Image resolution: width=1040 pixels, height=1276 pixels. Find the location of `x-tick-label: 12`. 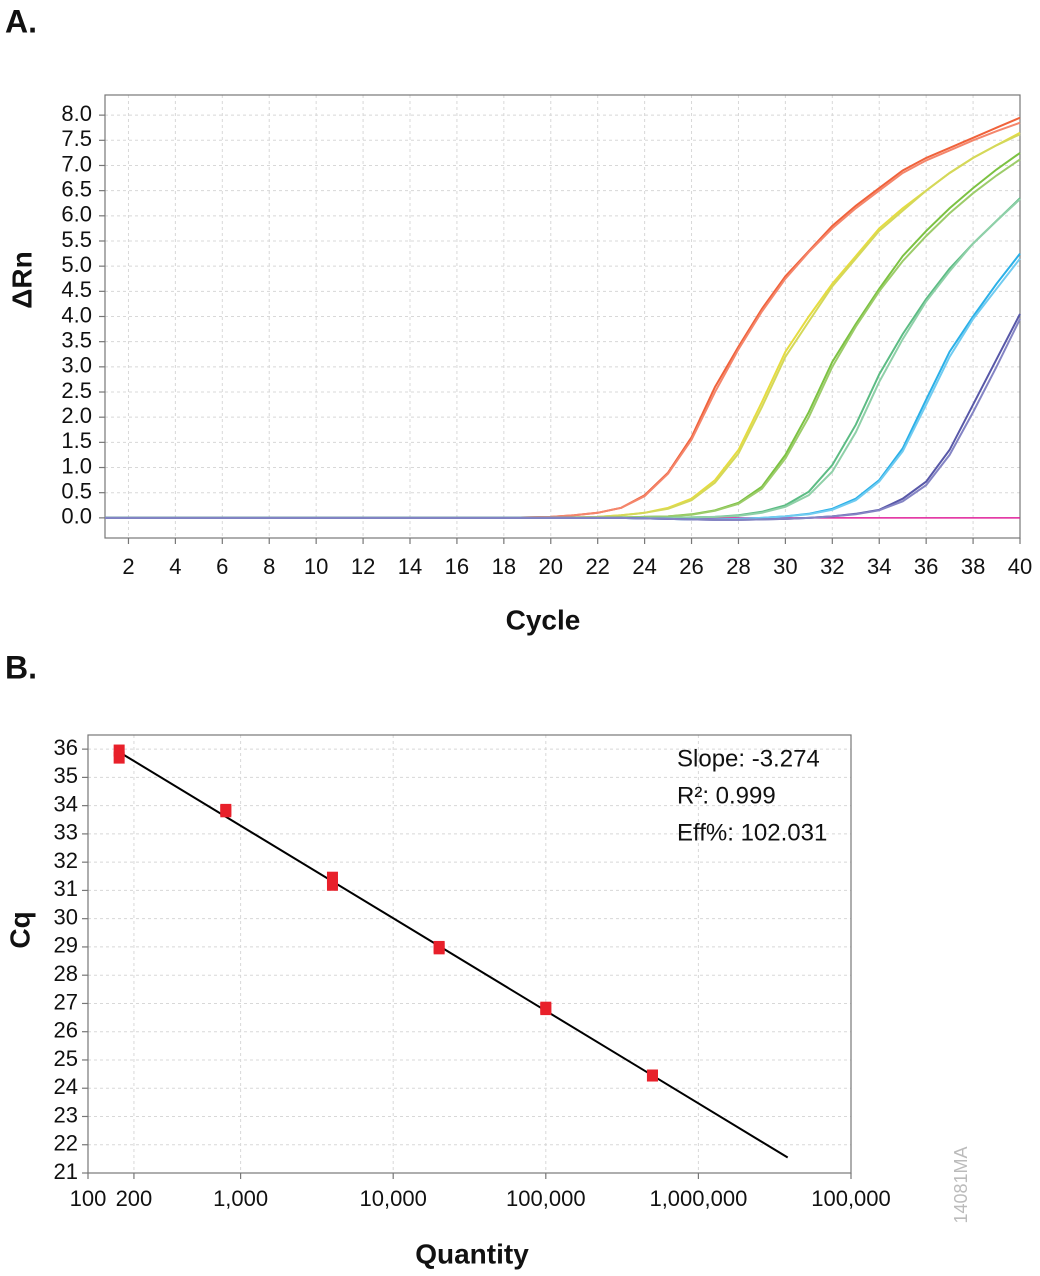

x-tick-label: 12 is located at coordinates (363, 566).